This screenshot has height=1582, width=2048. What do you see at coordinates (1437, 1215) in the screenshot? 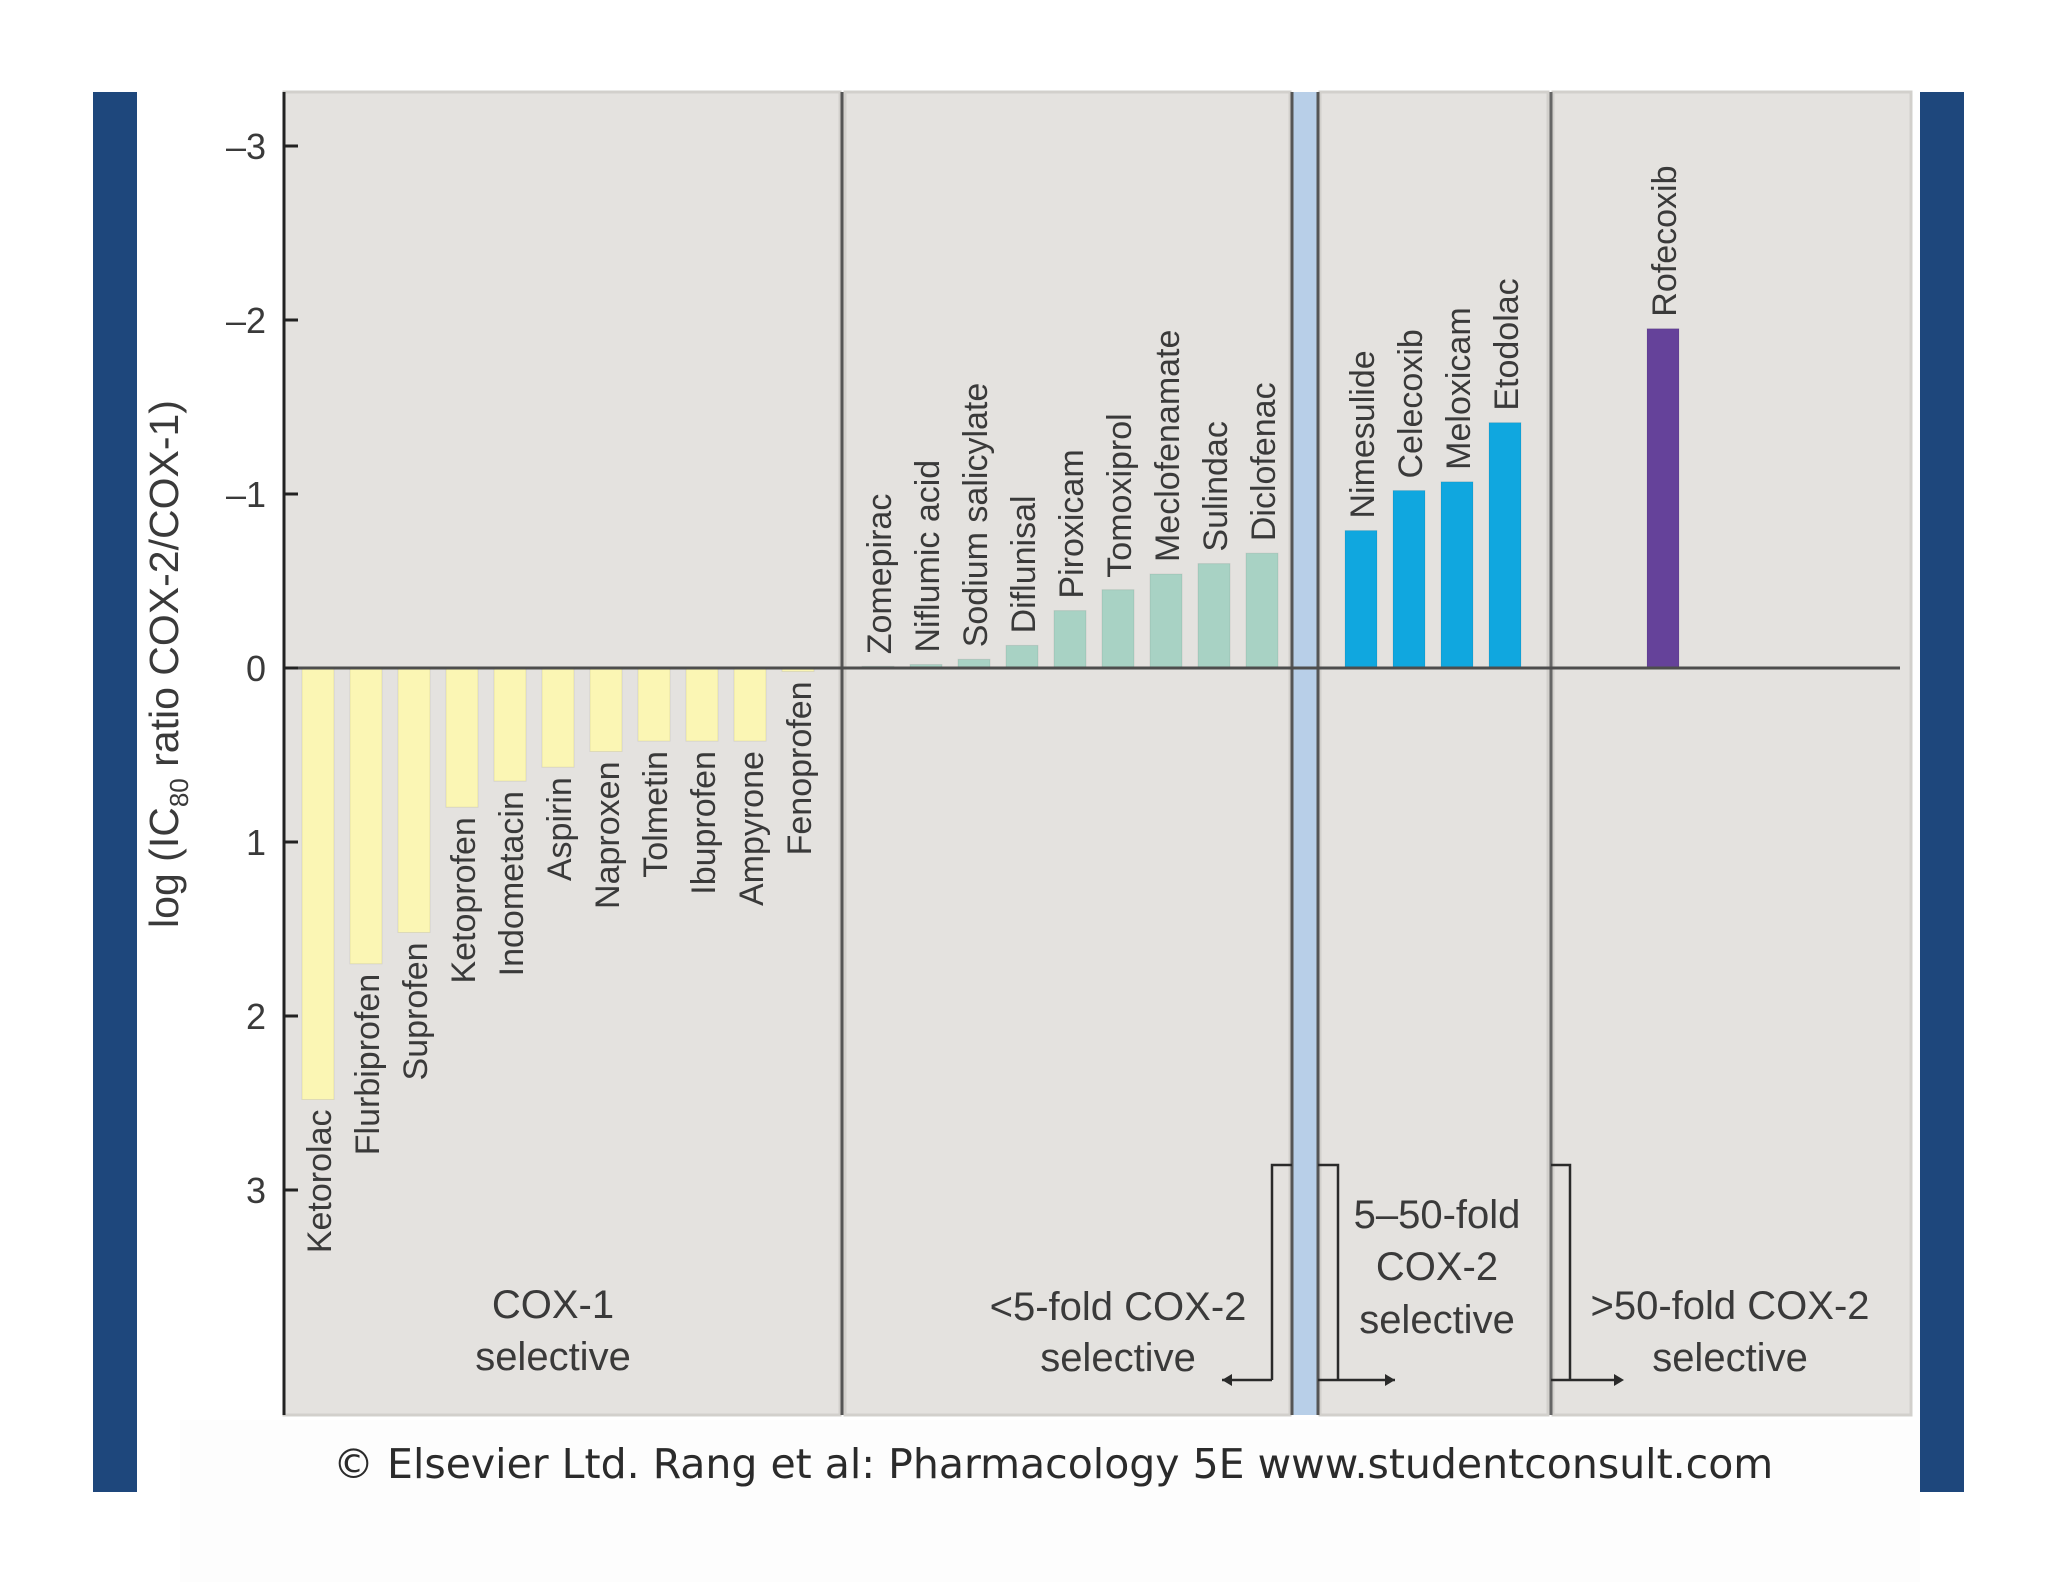
I see `group-label: 5–50-fold` at bounding box center [1437, 1215].